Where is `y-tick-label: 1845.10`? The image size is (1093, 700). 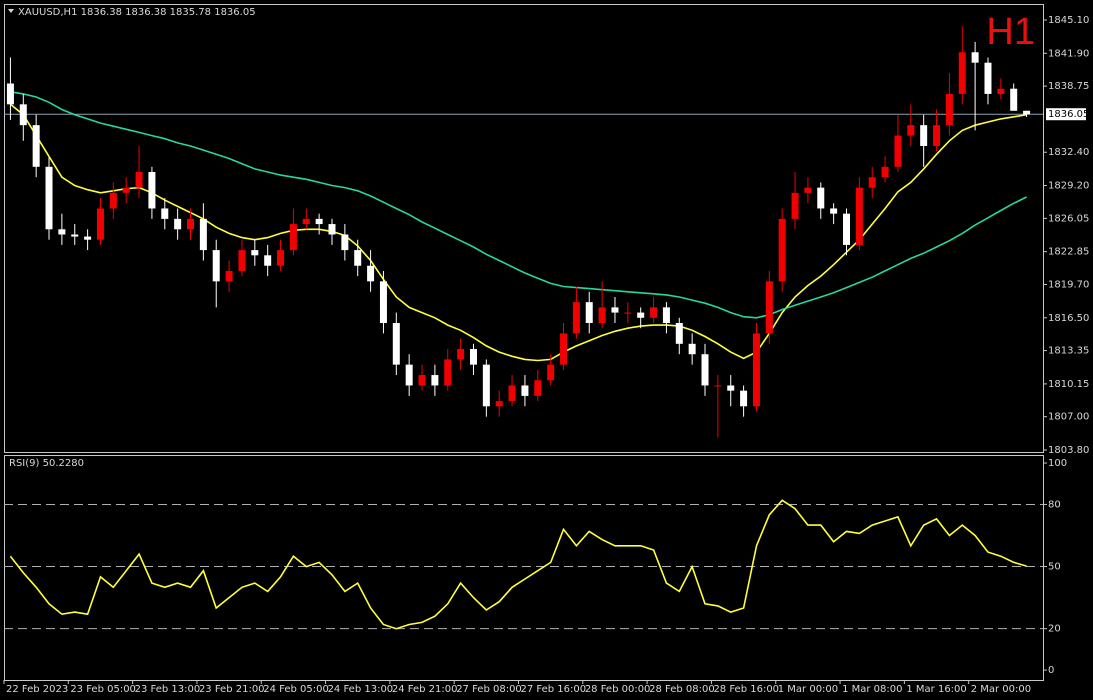 y-tick-label: 1845.10 is located at coordinates (1068, 20).